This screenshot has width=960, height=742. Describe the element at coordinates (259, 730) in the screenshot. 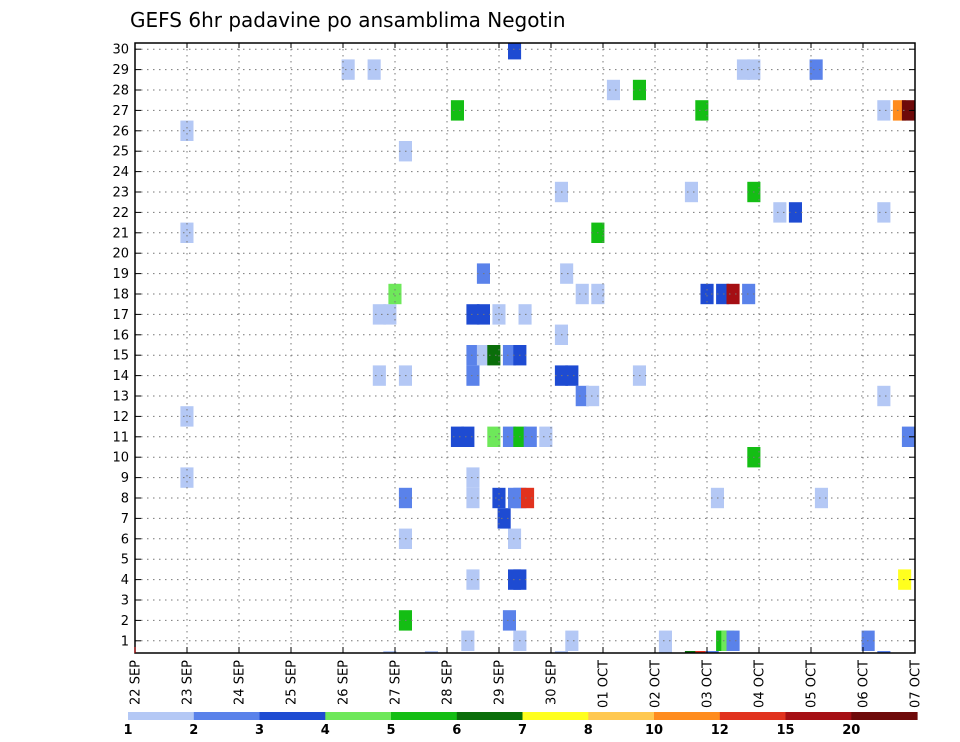

I see `colorbar-label: 3` at that location.